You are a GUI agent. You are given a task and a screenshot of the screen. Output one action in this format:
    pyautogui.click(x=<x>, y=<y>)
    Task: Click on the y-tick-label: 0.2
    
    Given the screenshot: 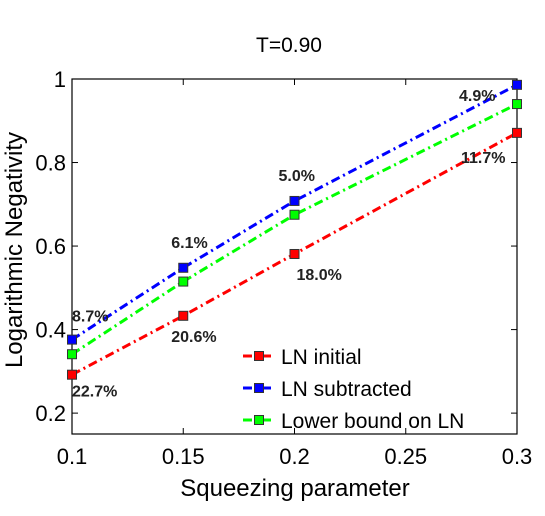 What is the action you would take?
    pyautogui.click(x=50, y=413)
    